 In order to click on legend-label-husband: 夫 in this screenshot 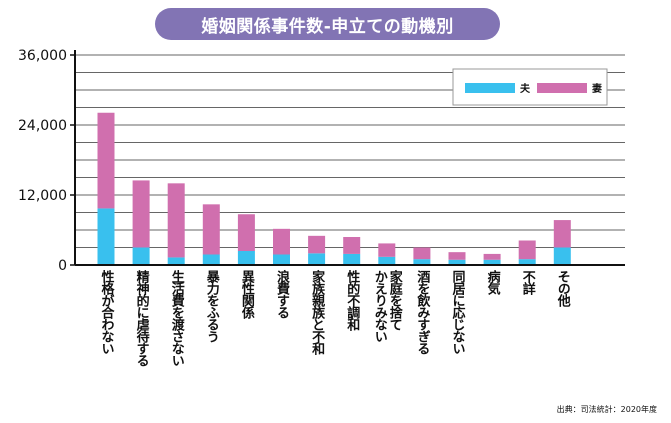, I will do `click(525, 88)`.